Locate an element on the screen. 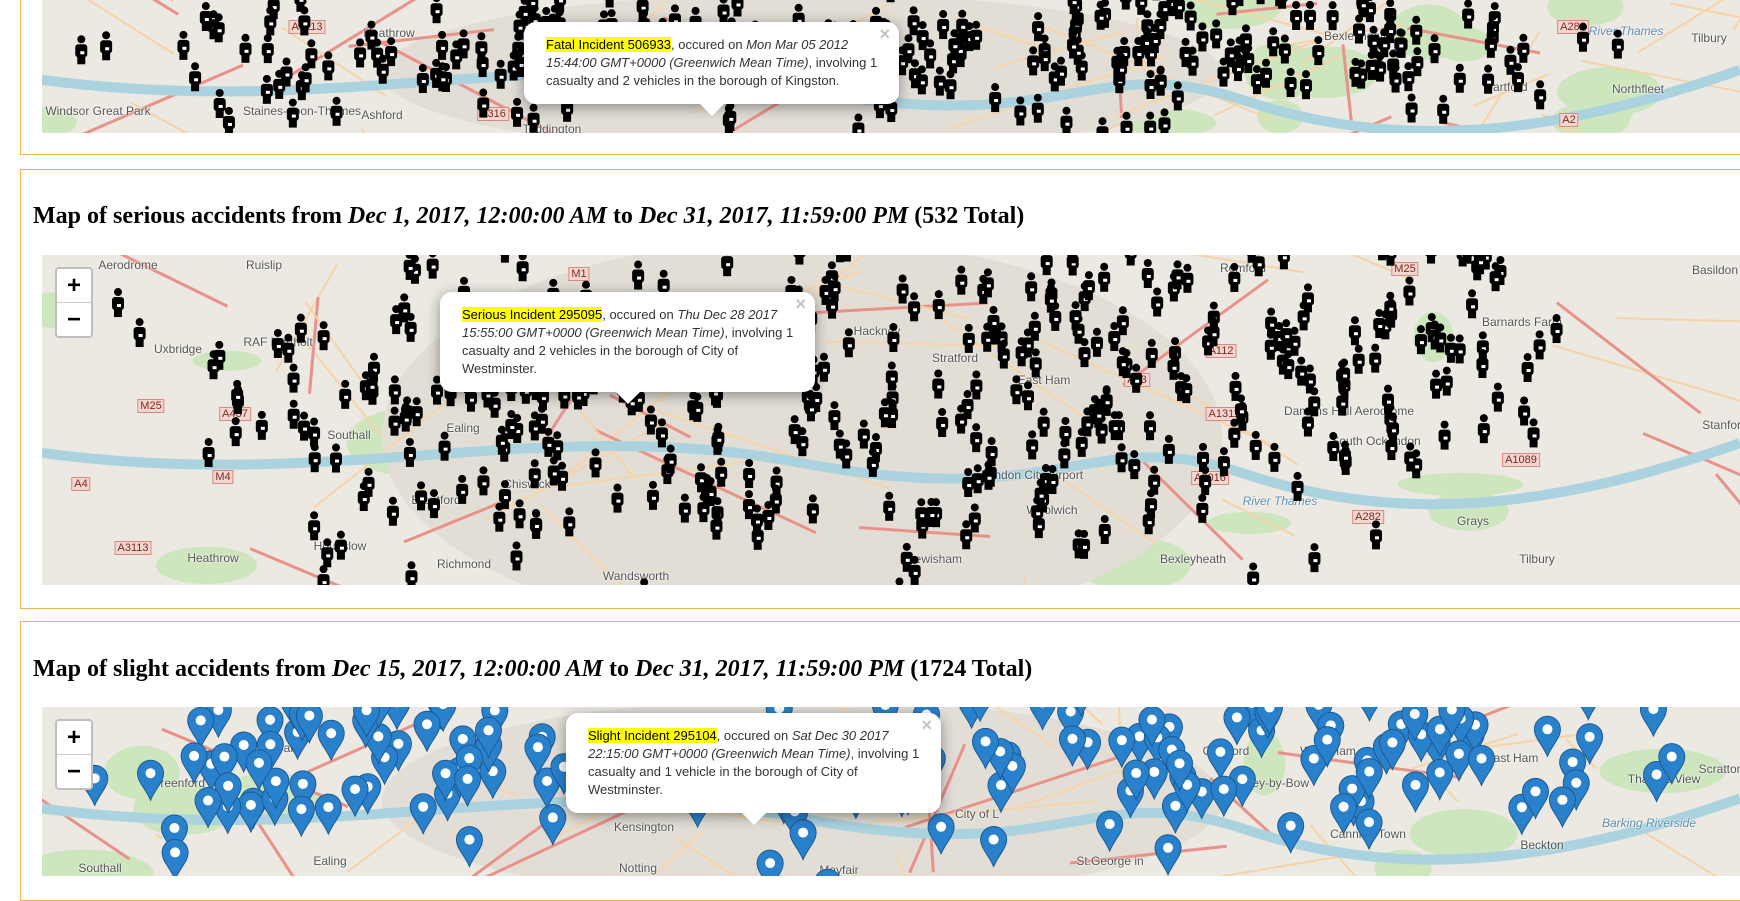  pin-body is located at coordinates (251, 812).